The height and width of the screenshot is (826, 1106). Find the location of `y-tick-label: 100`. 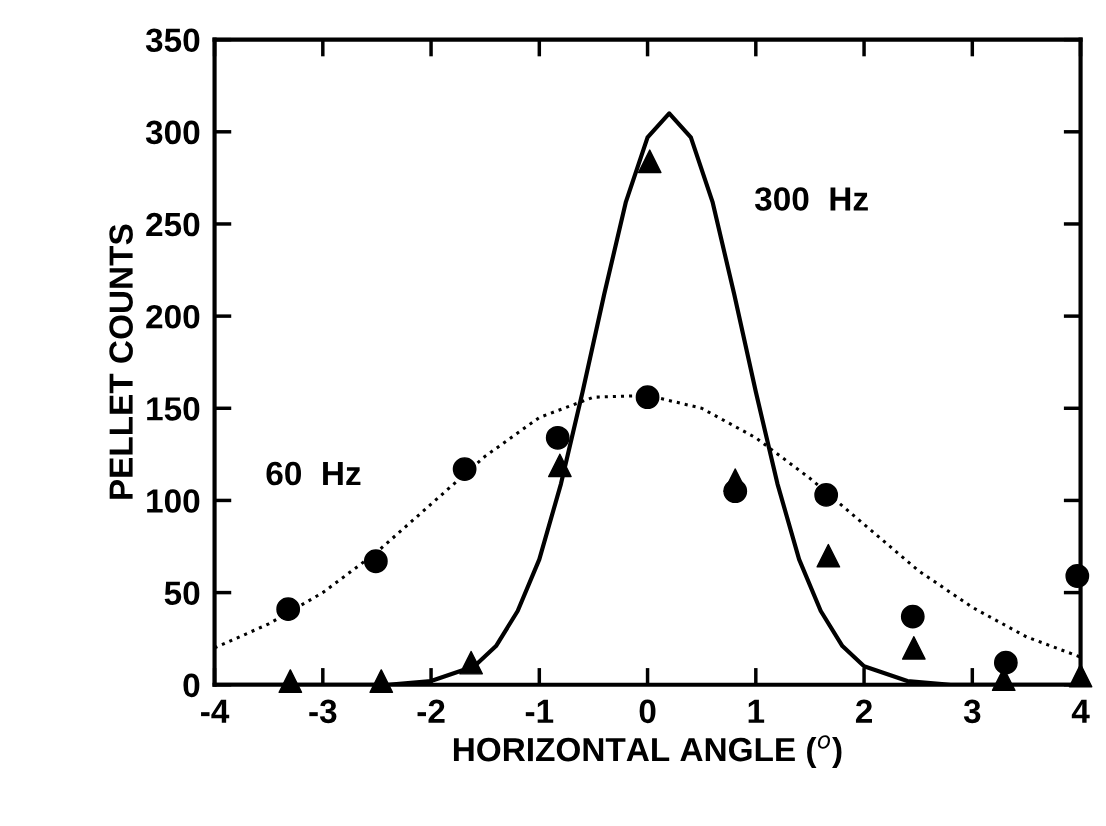

y-tick-label: 100 is located at coordinates (173, 501).